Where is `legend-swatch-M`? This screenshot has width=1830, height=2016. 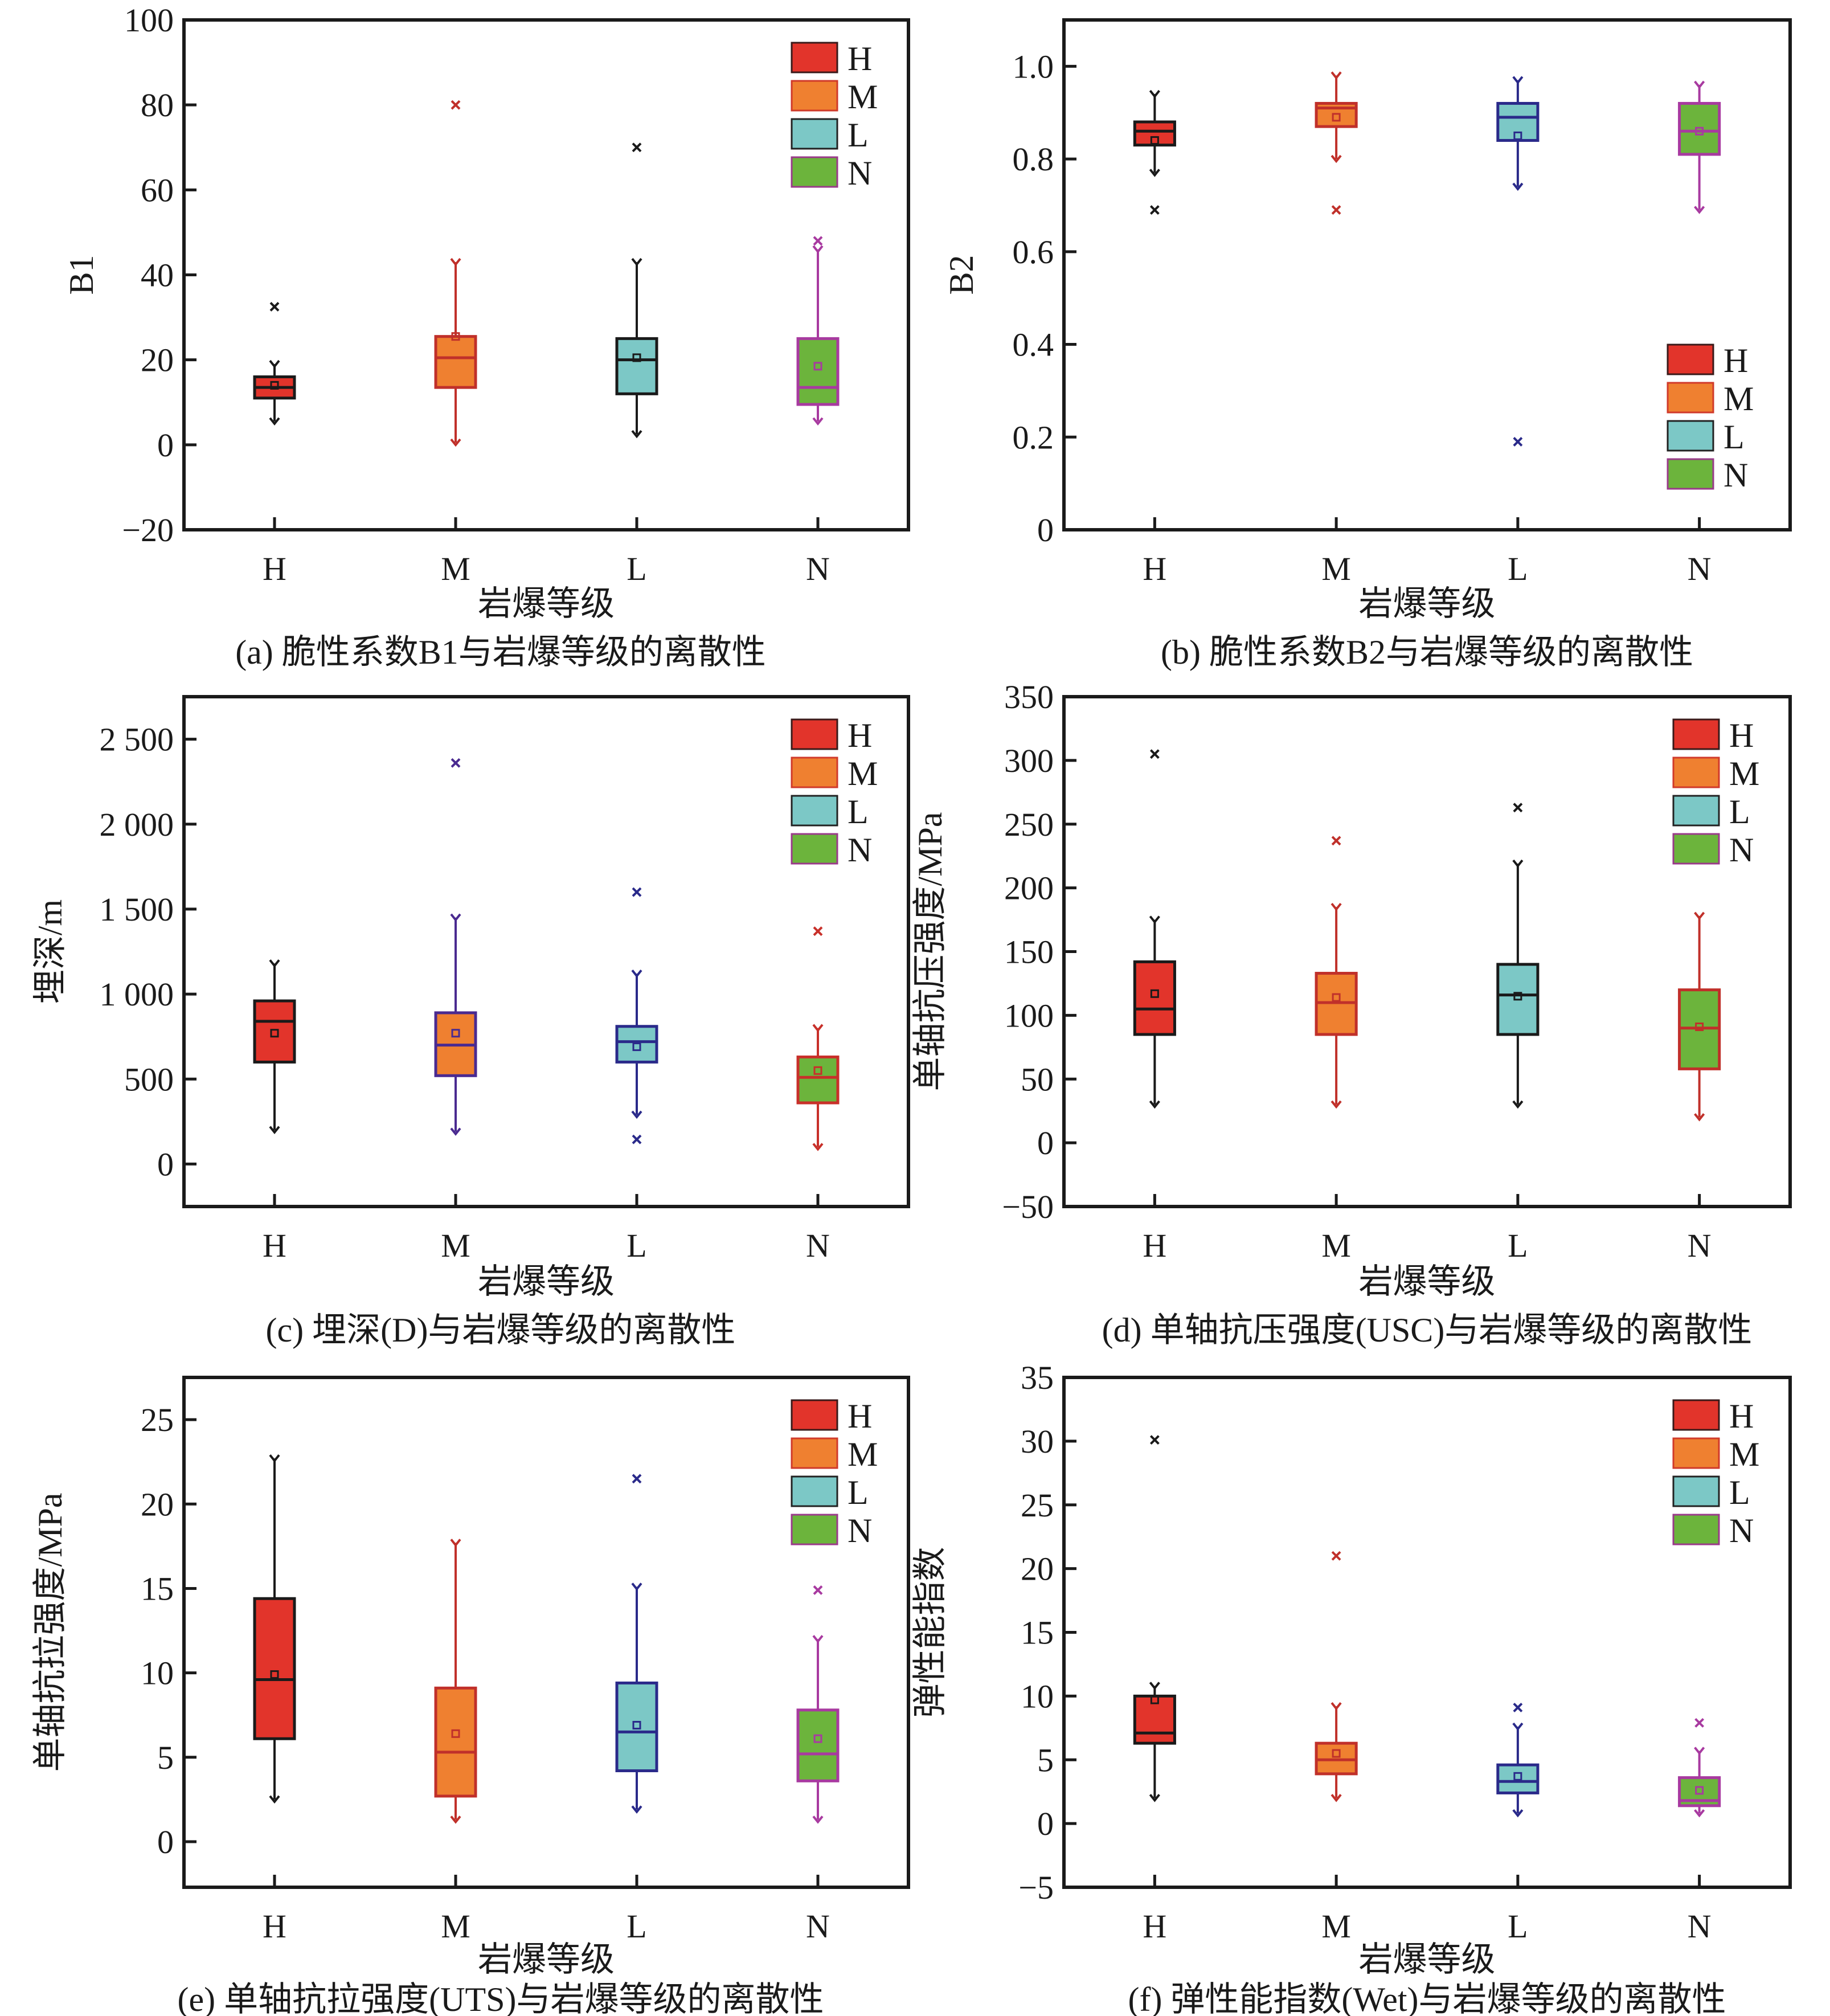
legend-swatch-M is located at coordinates (814, 1453).